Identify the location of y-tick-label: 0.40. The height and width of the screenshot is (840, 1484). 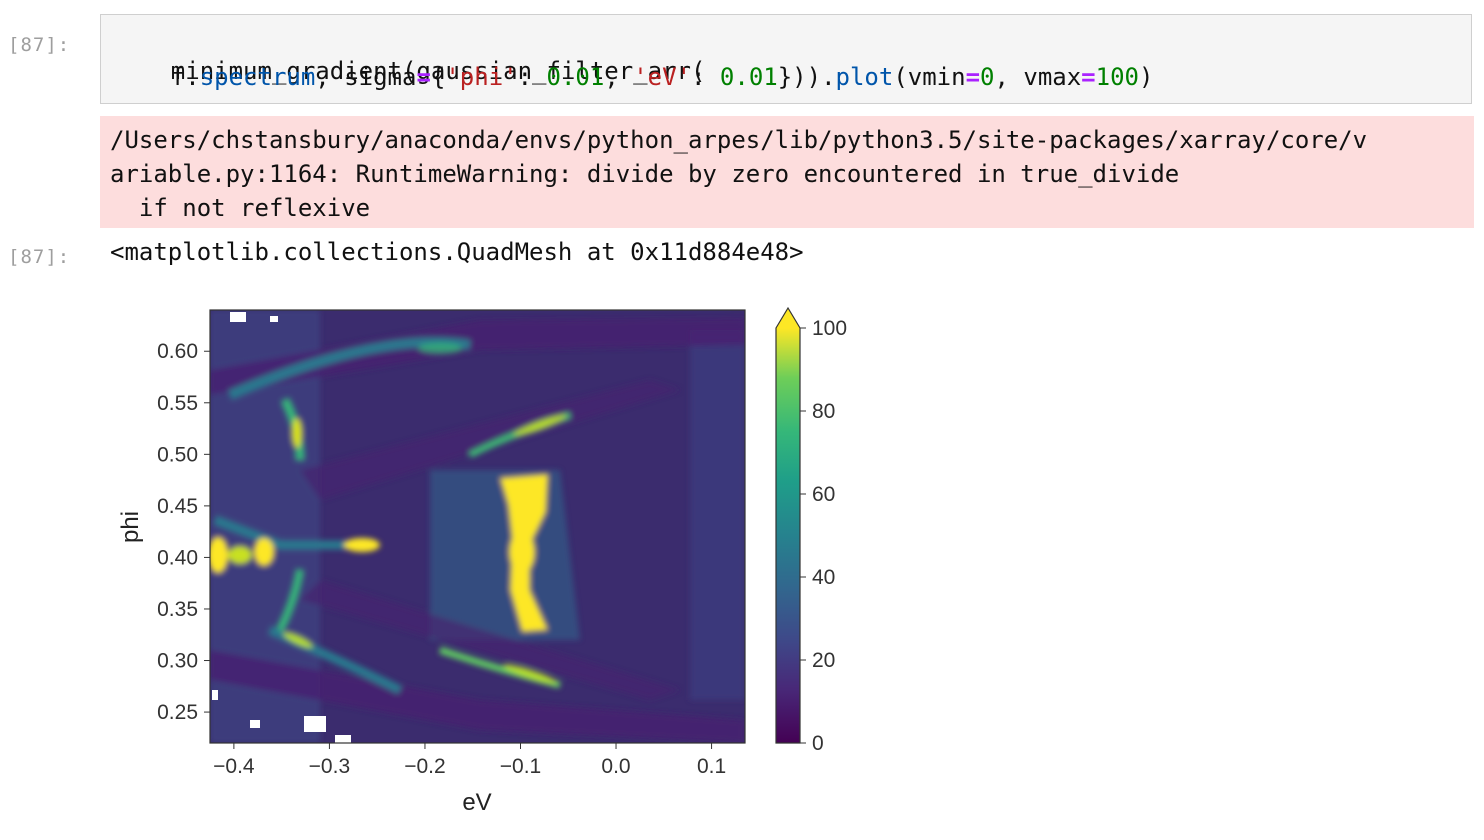
(177, 557).